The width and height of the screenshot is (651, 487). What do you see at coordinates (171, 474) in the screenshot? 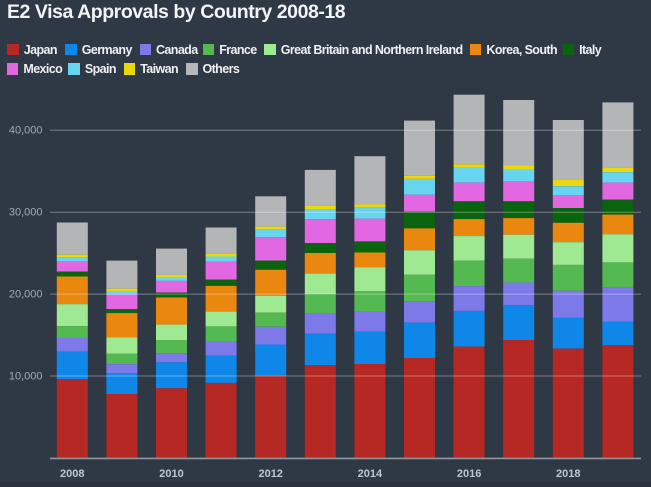
I see `svg-text: 2010` at bounding box center [171, 474].